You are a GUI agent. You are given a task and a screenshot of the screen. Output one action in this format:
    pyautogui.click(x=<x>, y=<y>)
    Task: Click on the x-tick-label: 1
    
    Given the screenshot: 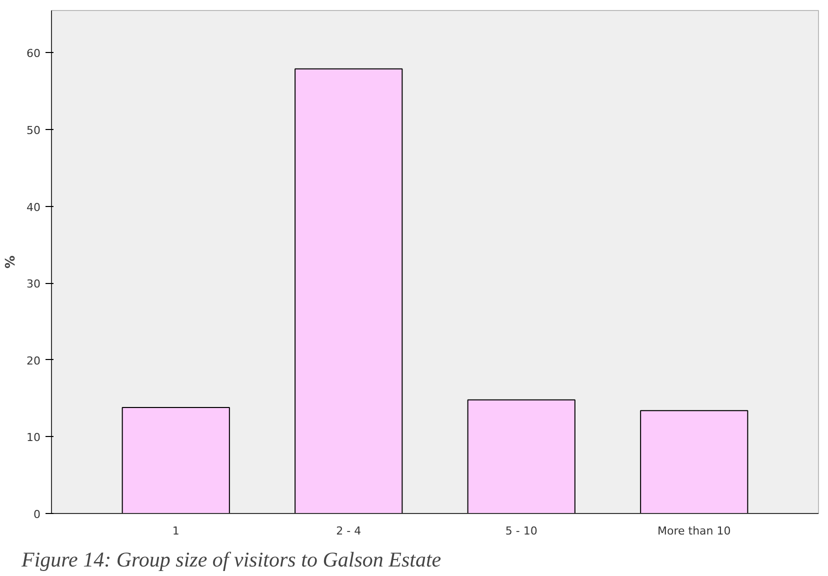 What is the action you would take?
    pyautogui.click(x=176, y=531)
    